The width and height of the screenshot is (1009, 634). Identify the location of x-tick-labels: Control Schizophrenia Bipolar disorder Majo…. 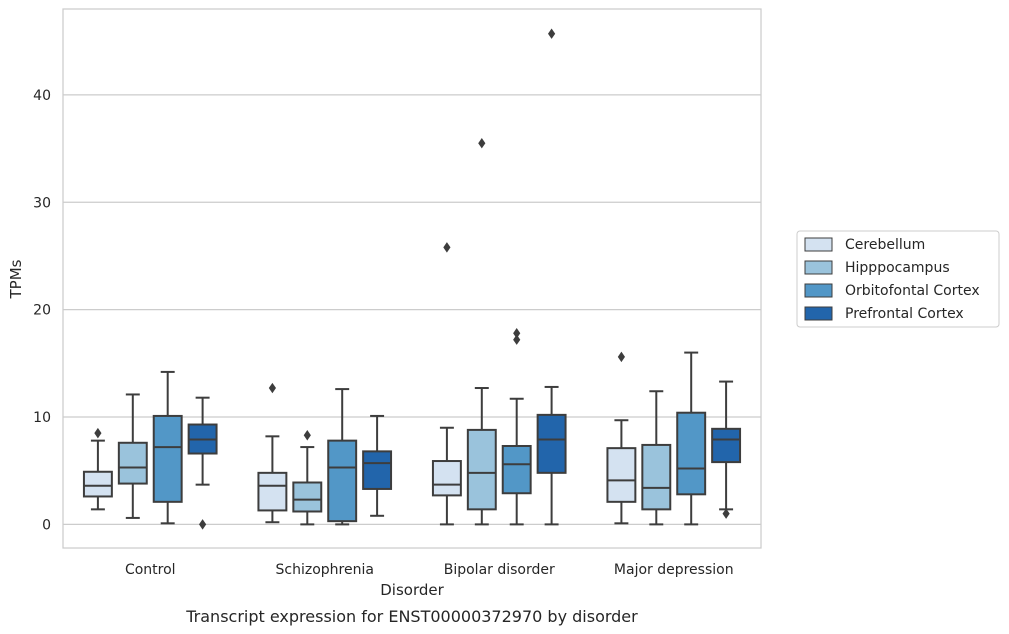
(429, 570).